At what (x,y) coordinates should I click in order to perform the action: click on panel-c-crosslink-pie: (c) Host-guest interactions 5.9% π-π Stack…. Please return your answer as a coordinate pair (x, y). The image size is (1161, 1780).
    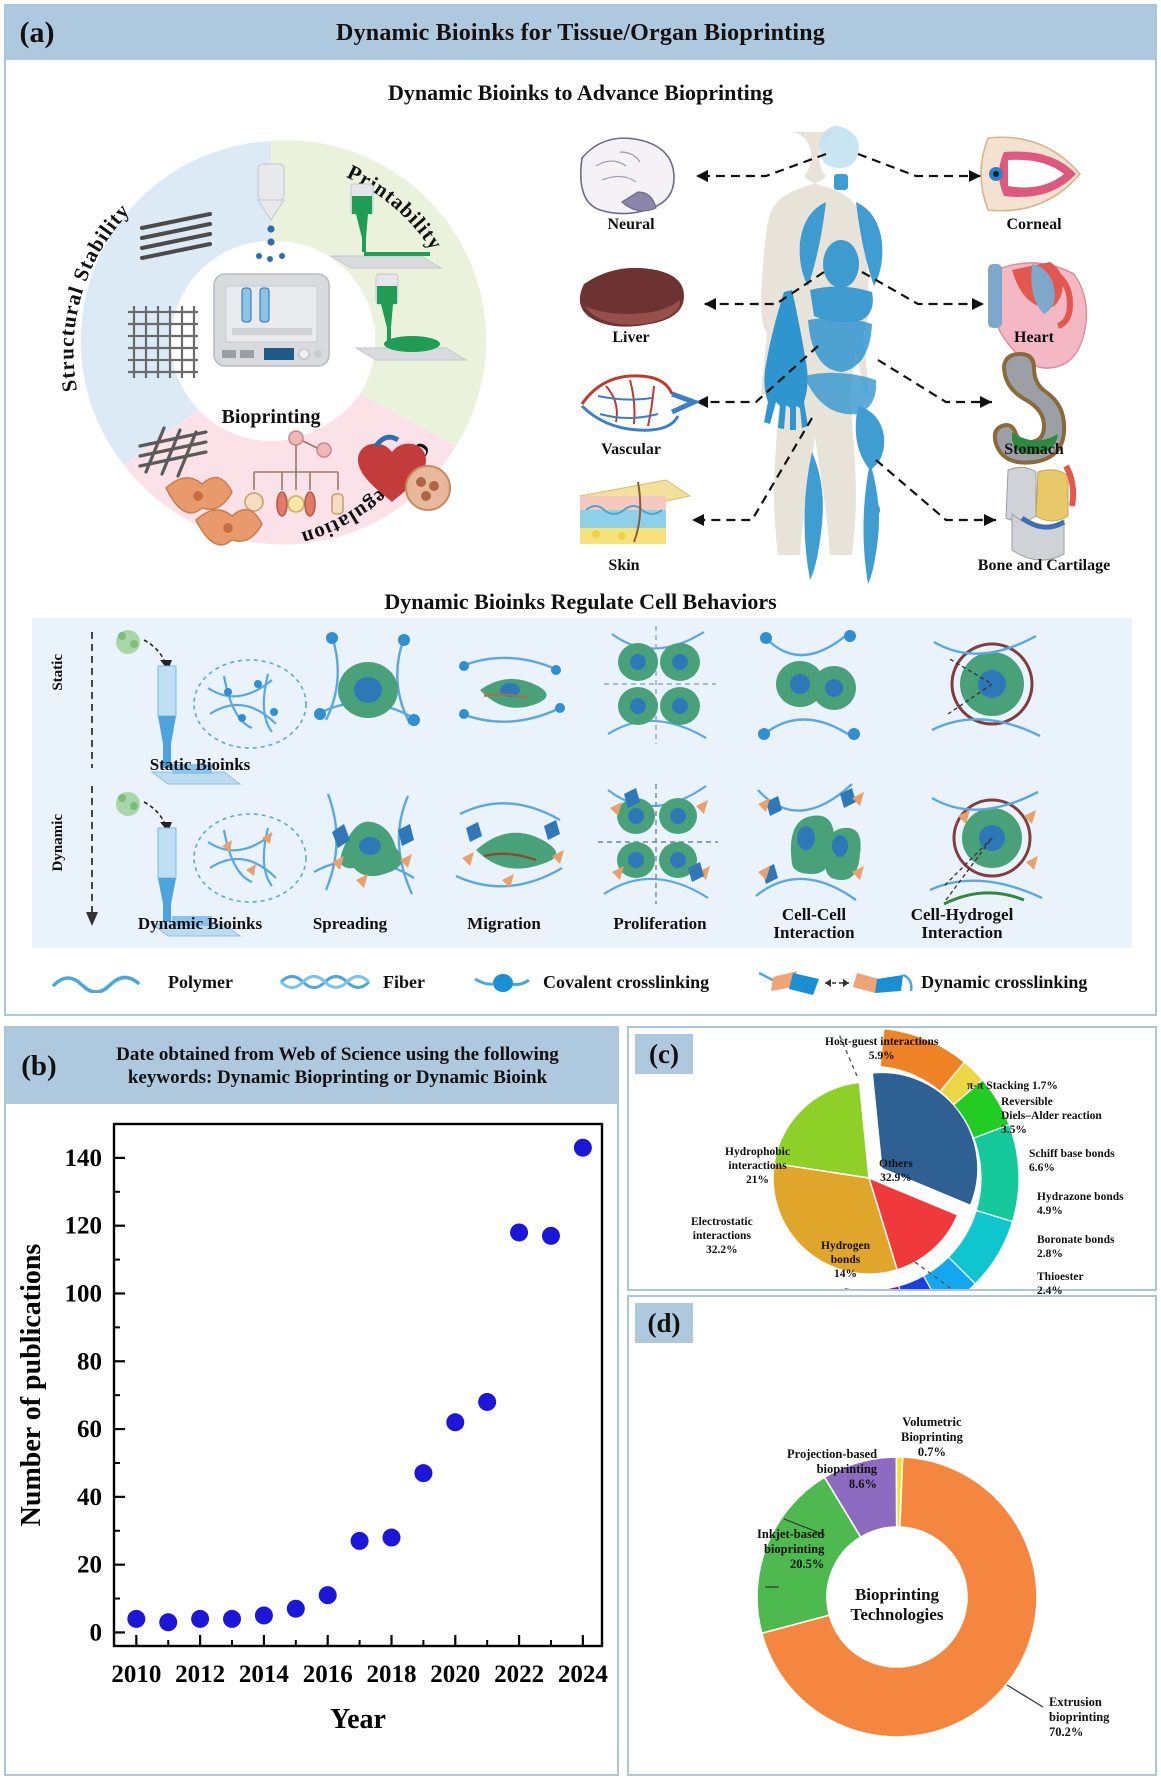
    Looking at the image, I should click on (892, 1179).